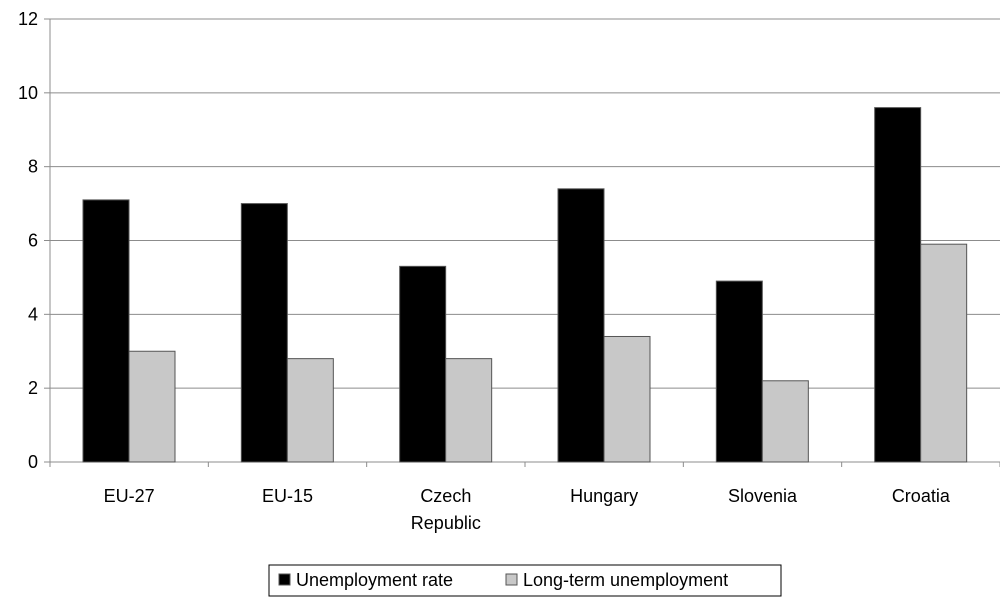 The height and width of the screenshot is (598, 1000). I want to click on y-tick-label: 0, so click(33, 462).